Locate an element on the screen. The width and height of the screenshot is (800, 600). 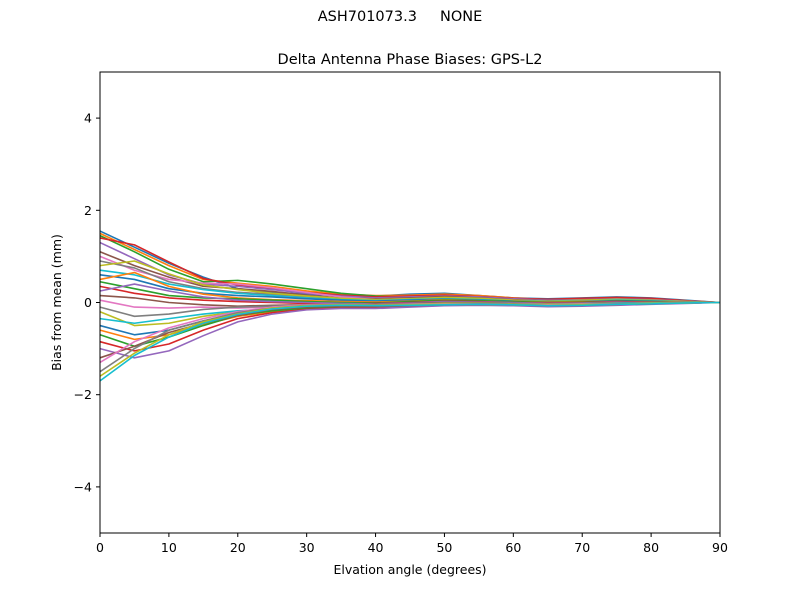
x-tick-label: 90 is located at coordinates (720, 547).